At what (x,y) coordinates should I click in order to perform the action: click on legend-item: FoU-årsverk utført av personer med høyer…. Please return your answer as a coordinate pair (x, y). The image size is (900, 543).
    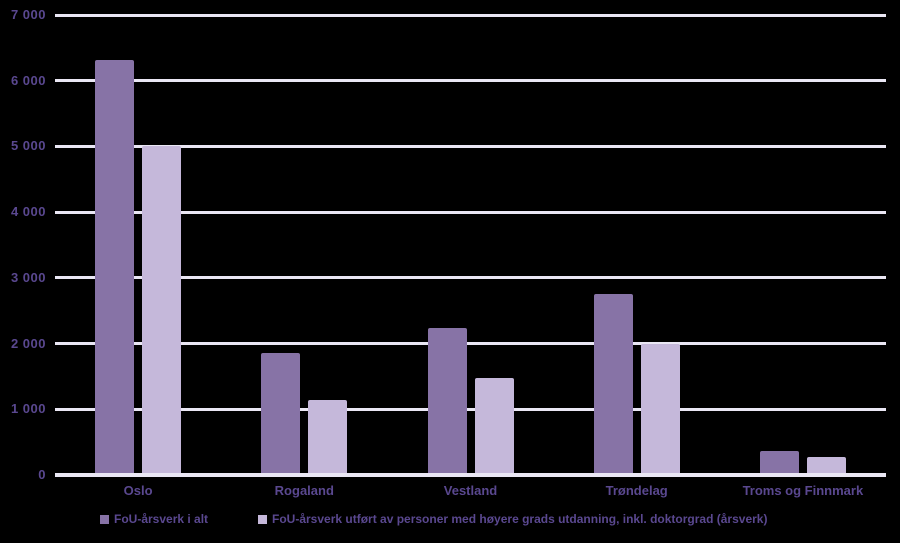
    Looking at the image, I should click on (512, 519).